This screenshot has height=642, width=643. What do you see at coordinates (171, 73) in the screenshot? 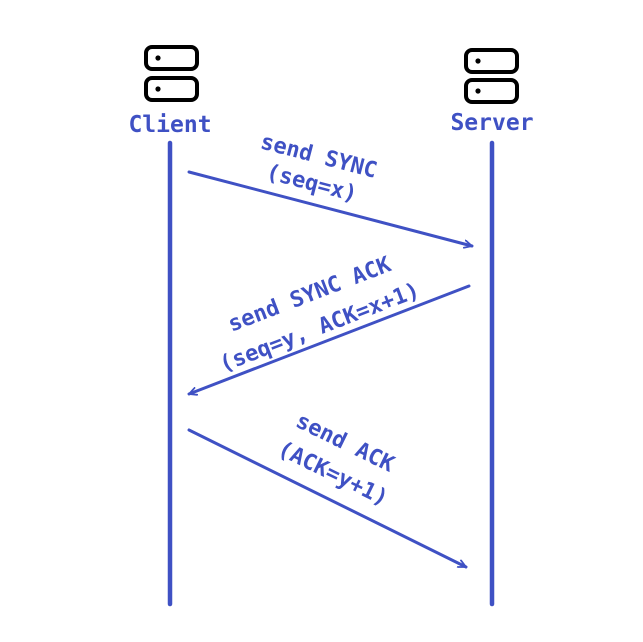
I see `client-server-icon` at bounding box center [171, 73].